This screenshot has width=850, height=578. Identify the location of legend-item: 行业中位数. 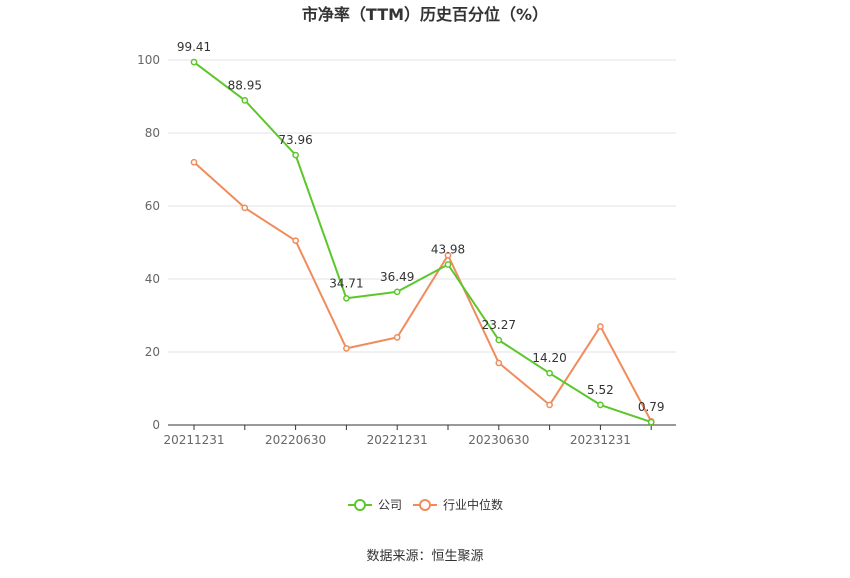
(458, 504).